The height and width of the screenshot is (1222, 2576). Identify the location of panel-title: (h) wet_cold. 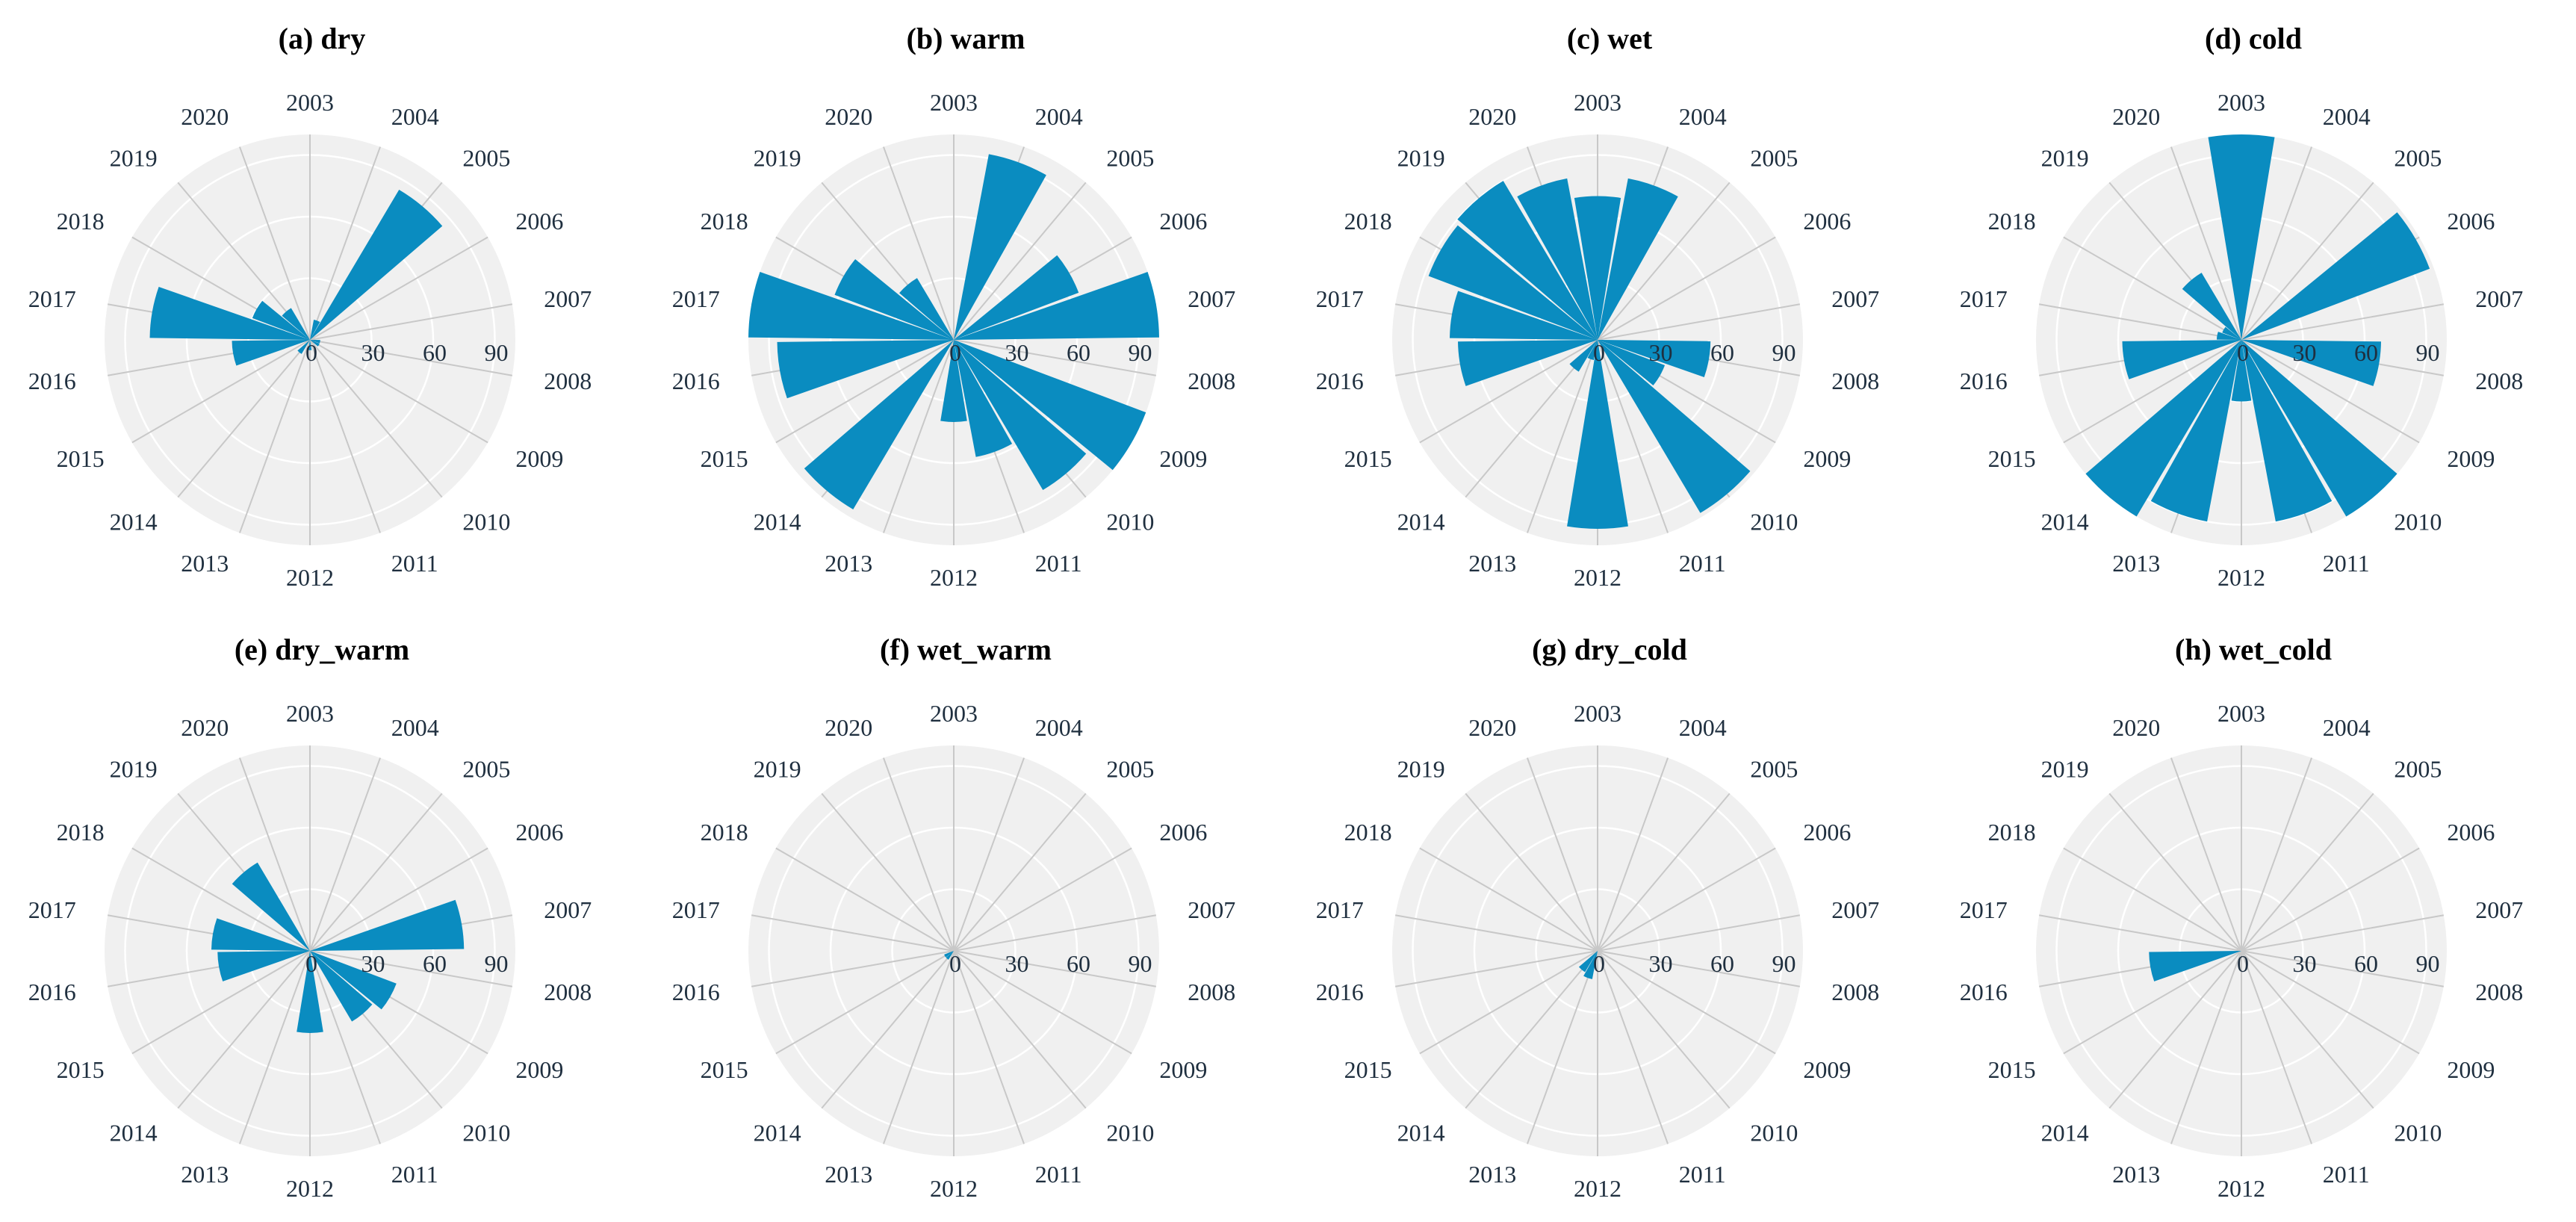
(2254, 649).